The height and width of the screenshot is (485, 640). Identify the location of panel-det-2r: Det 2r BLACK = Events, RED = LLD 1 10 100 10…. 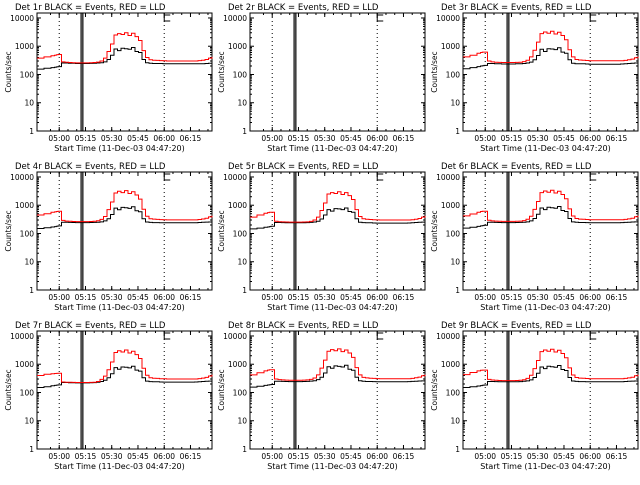
(321, 78).